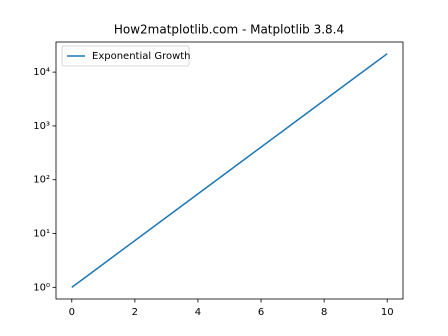 This screenshot has height=336, width=448. What do you see at coordinates (41, 126) in the screenshot?
I see `y-tick-label: 10³` at bounding box center [41, 126].